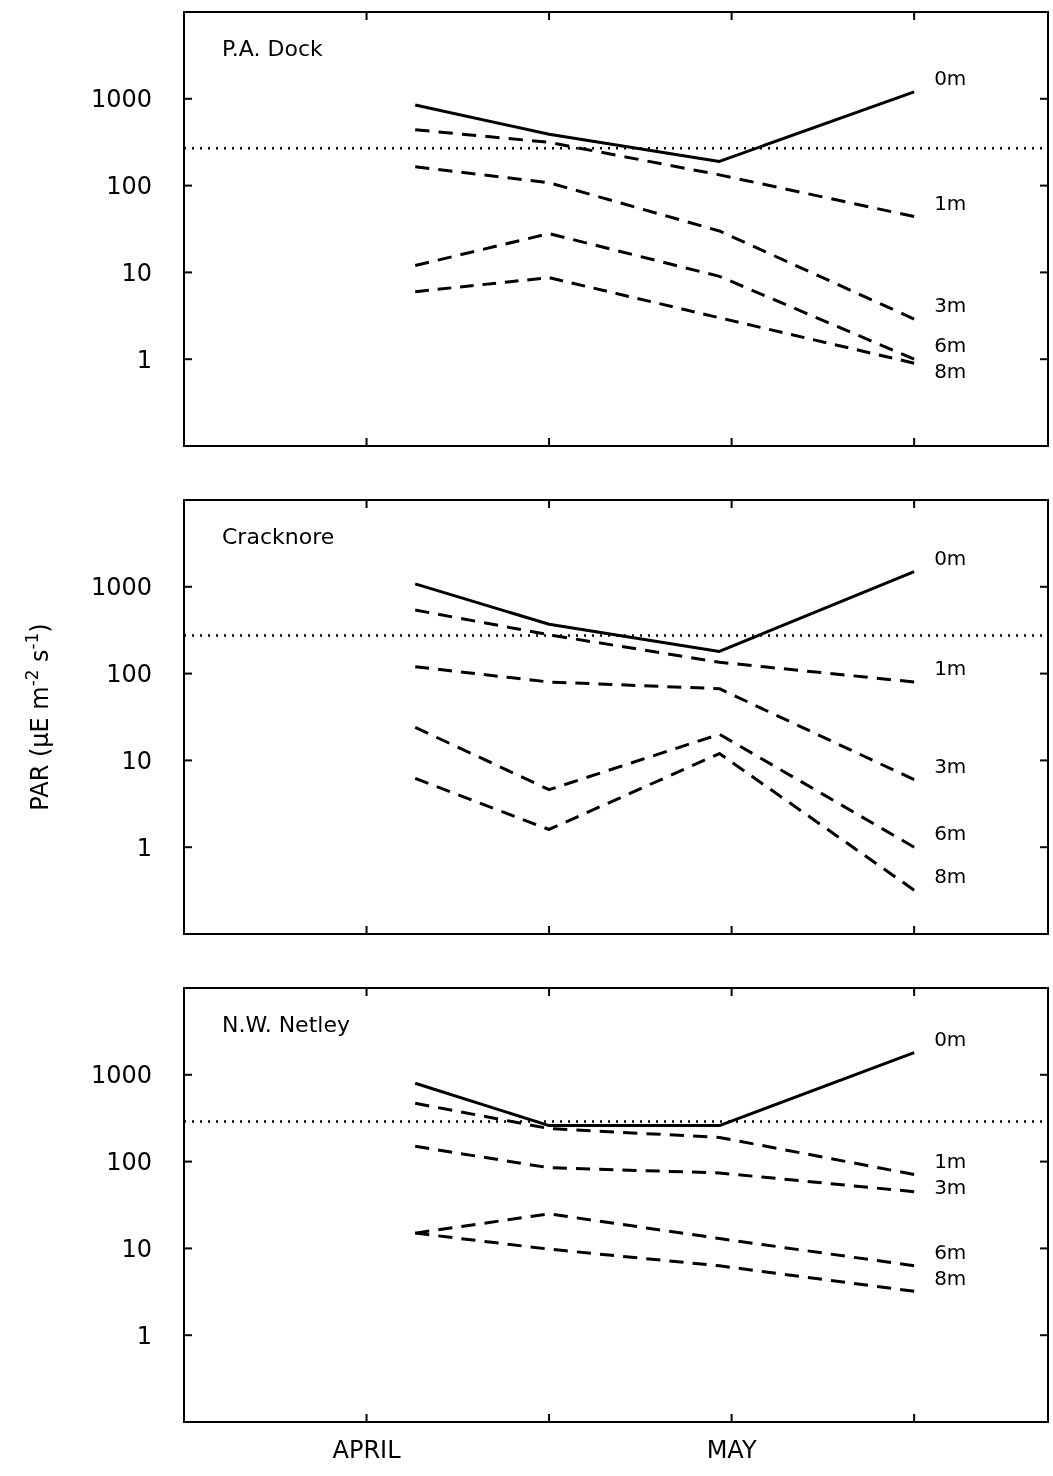 This screenshot has height=1476, width=1053. I want to click on x-tick-label: MAY, so click(731, 1450).